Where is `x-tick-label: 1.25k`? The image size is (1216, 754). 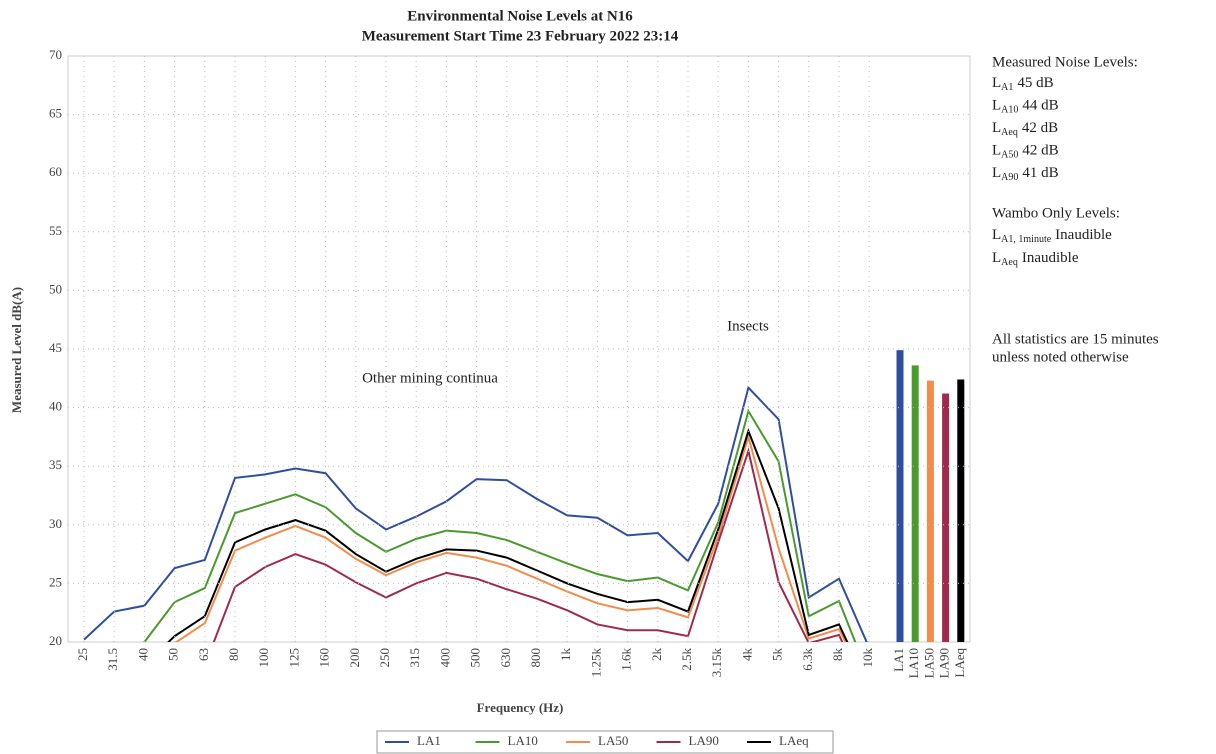 x-tick-label: 1.25k is located at coordinates (595, 663).